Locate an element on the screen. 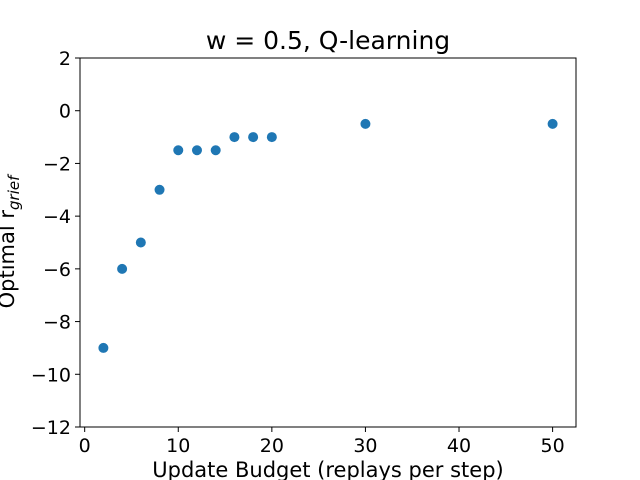 The image size is (640, 480). y-axis-ticks: 2 0 −2 −4 −6 −8 −10 −12 is located at coordinates (55, 243).